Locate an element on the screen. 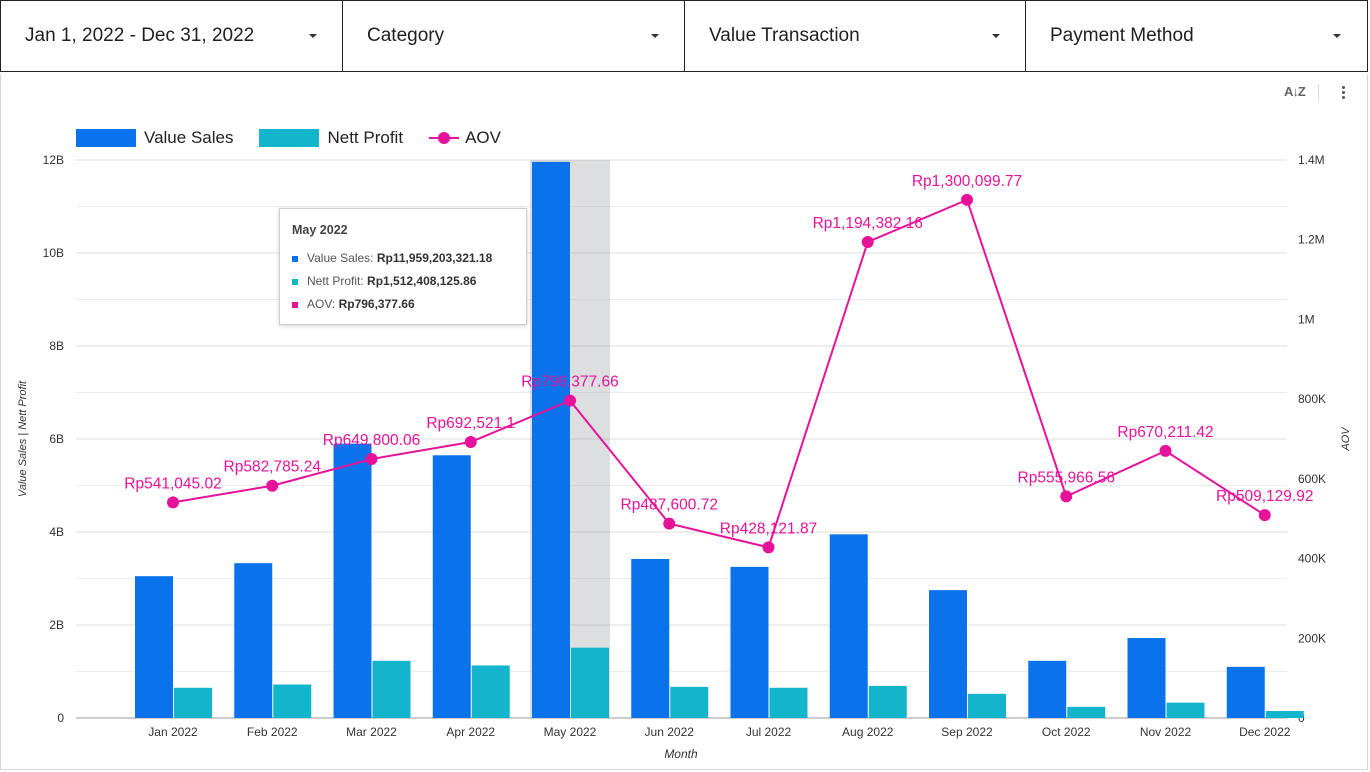  tooltip-row-aov: AOV: Rp796,377.66 is located at coordinates (353, 304).